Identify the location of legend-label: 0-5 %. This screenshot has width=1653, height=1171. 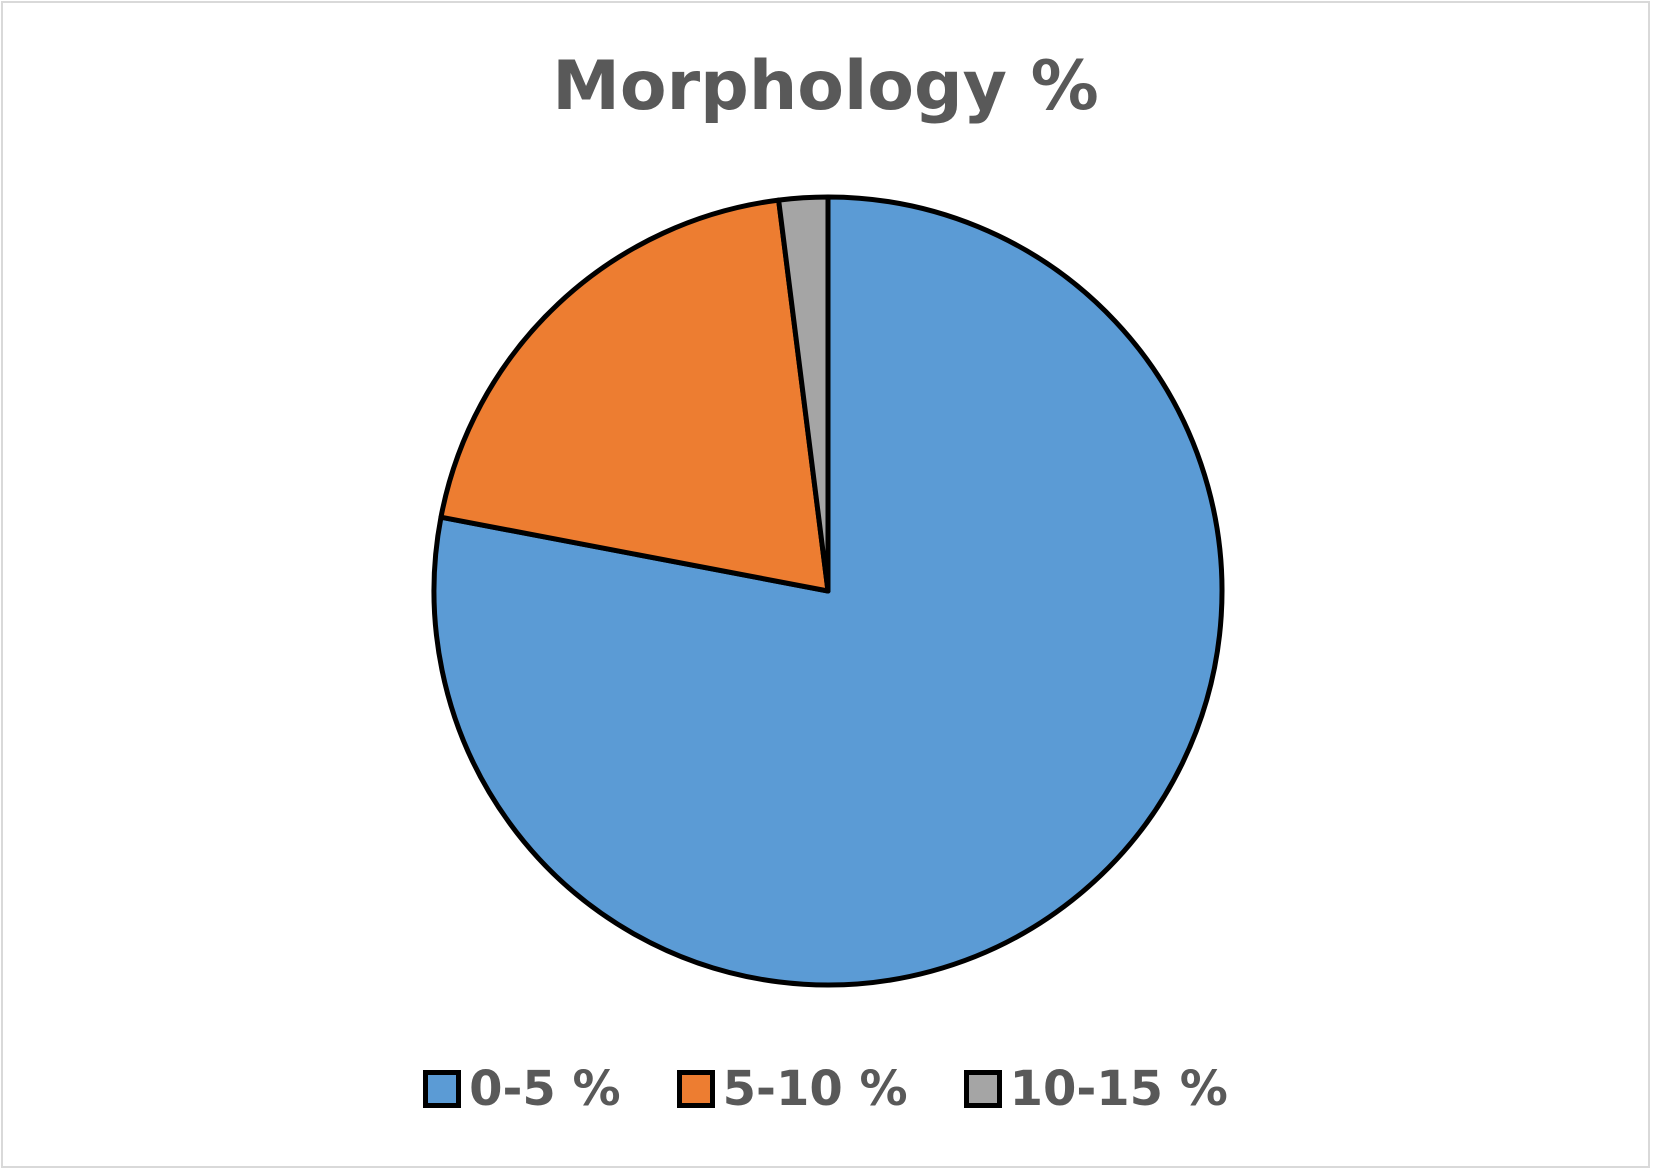
(545, 1089).